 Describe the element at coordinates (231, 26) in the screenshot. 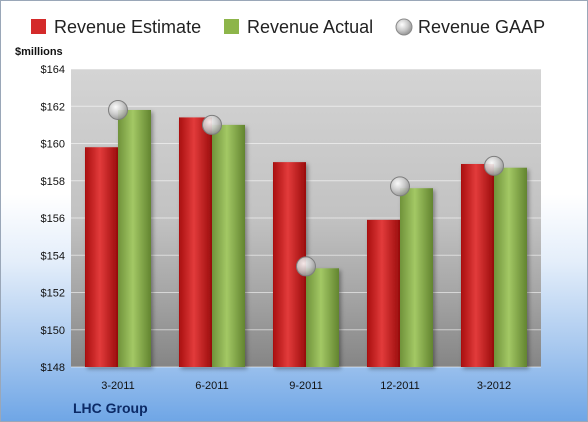

I see `legend-swatch-actual` at that location.